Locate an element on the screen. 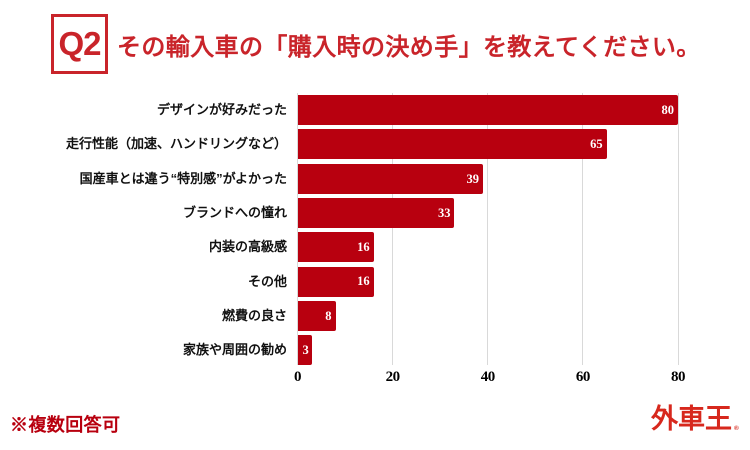  bar: 33 is located at coordinates (376, 213).